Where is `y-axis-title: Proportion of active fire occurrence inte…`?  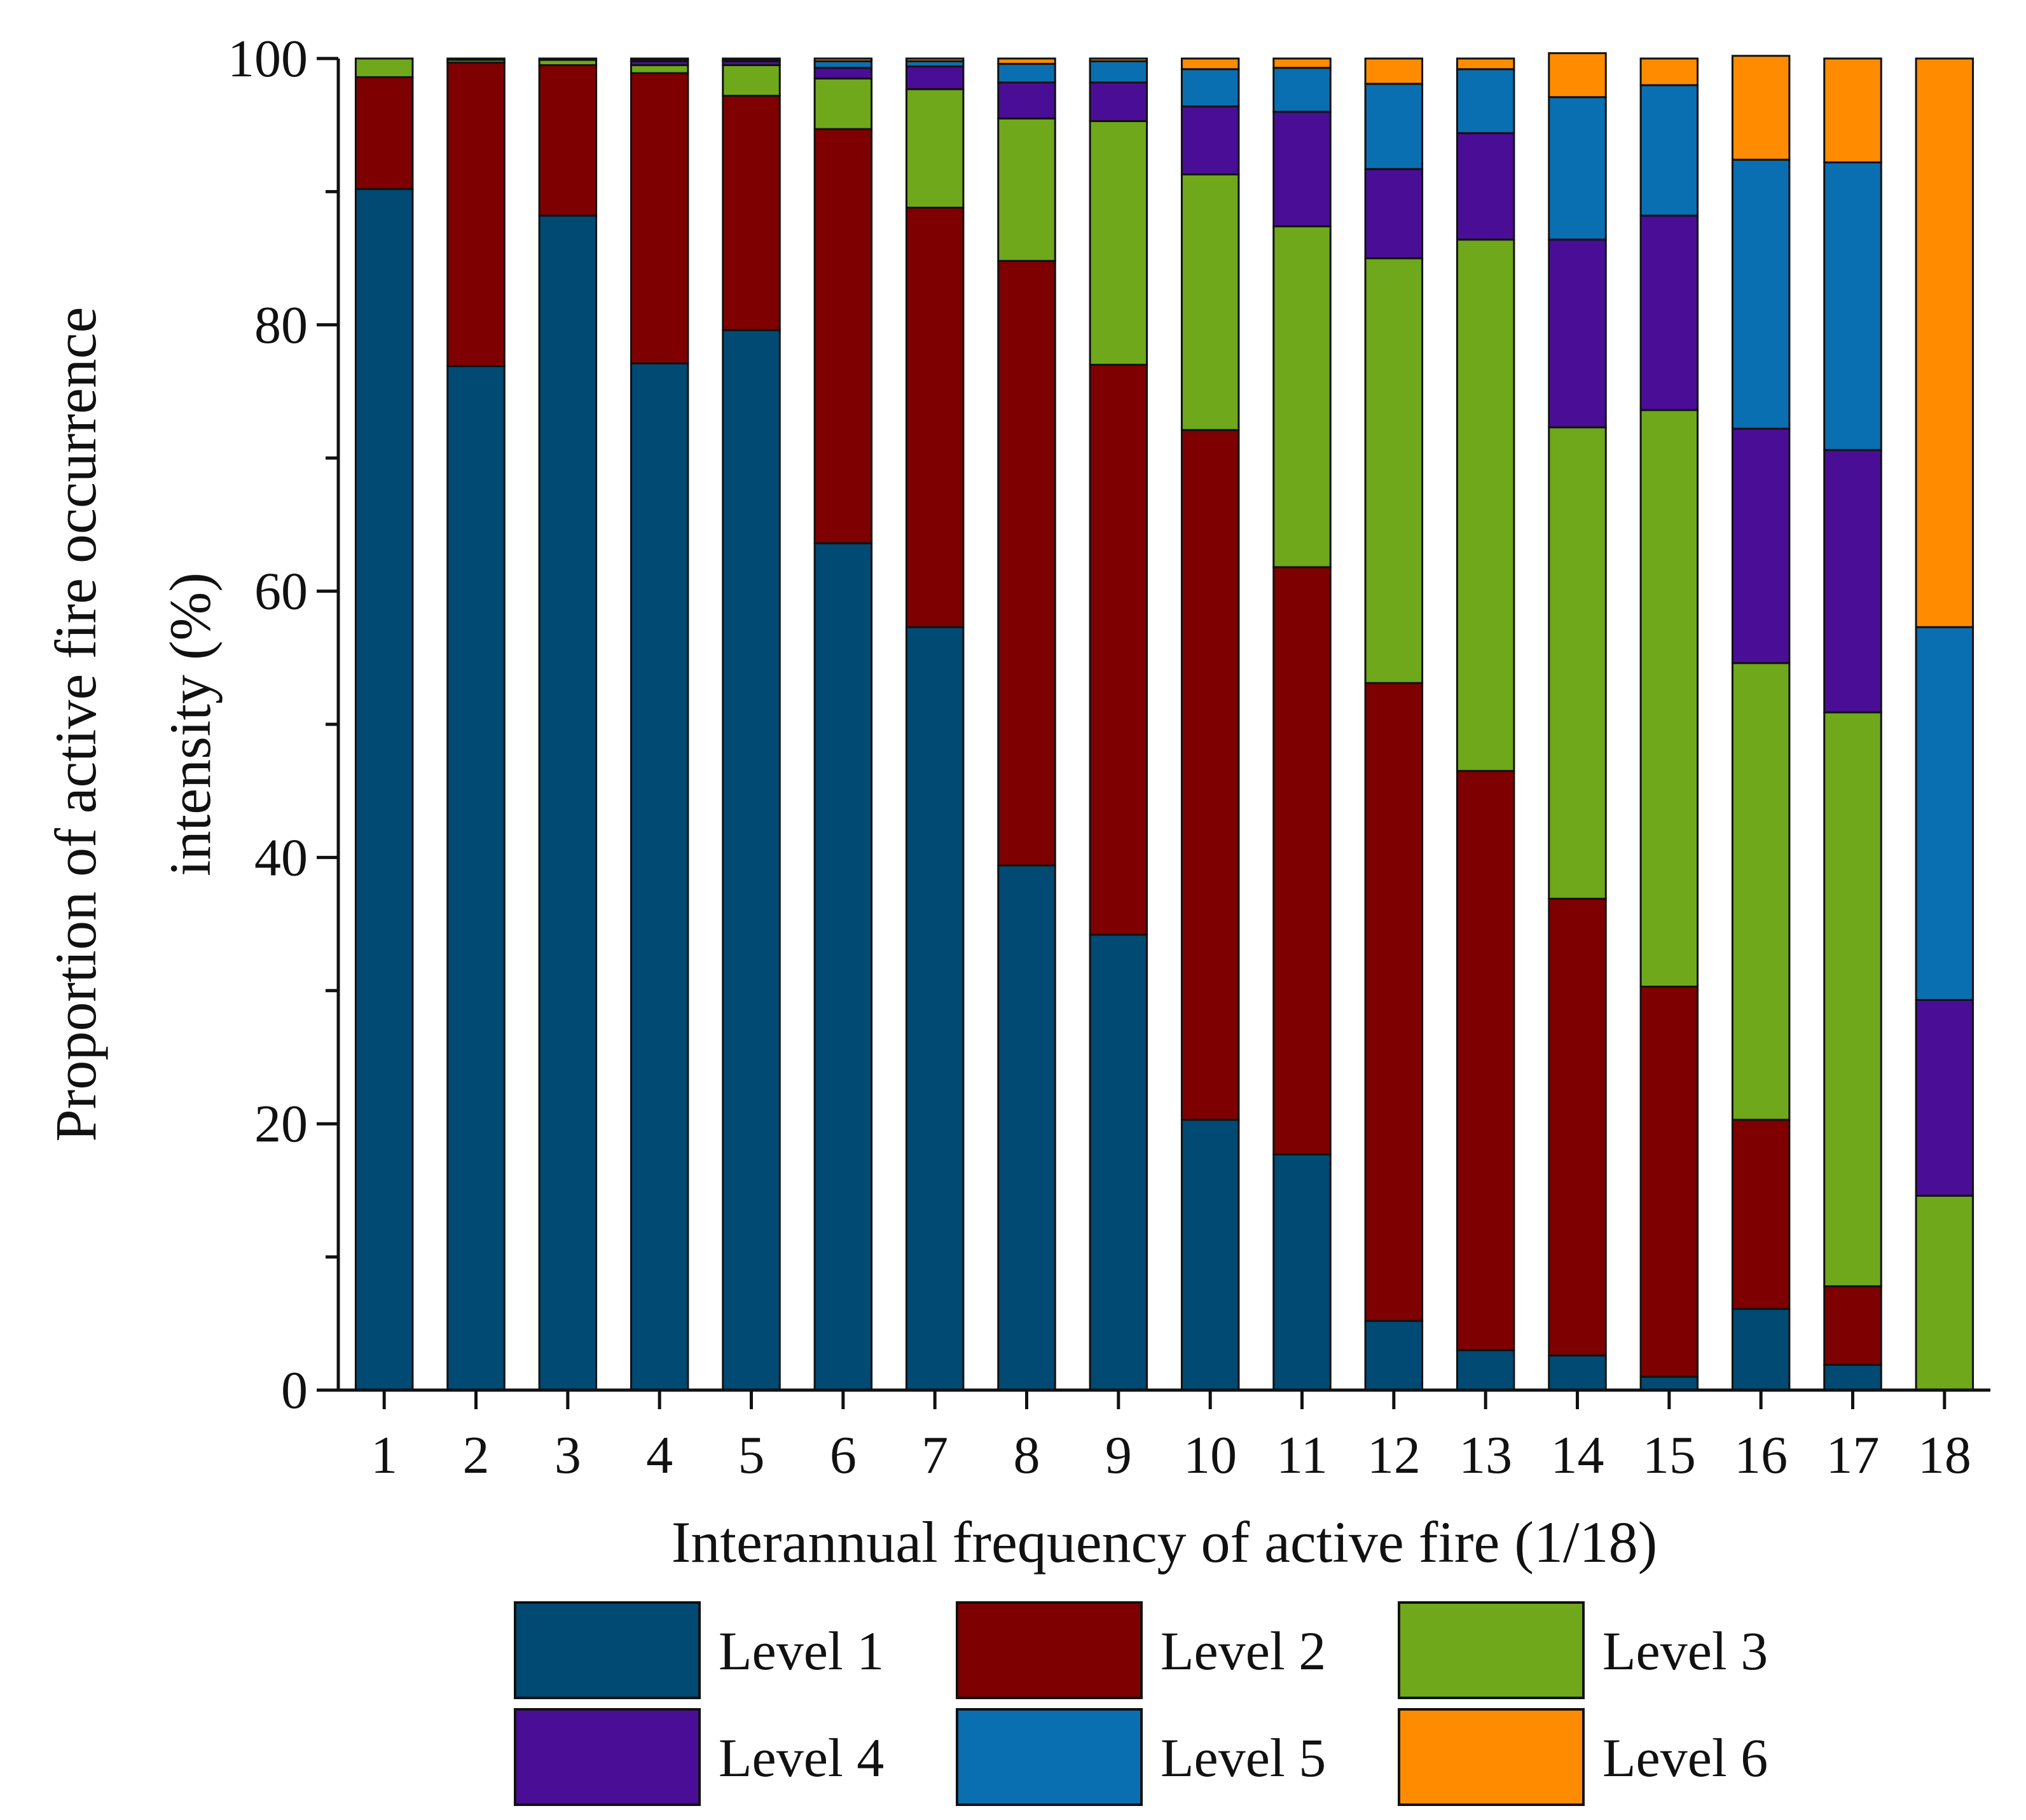 y-axis-title: Proportion of active fire occurrence inte… is located at coordinates (133, 724).